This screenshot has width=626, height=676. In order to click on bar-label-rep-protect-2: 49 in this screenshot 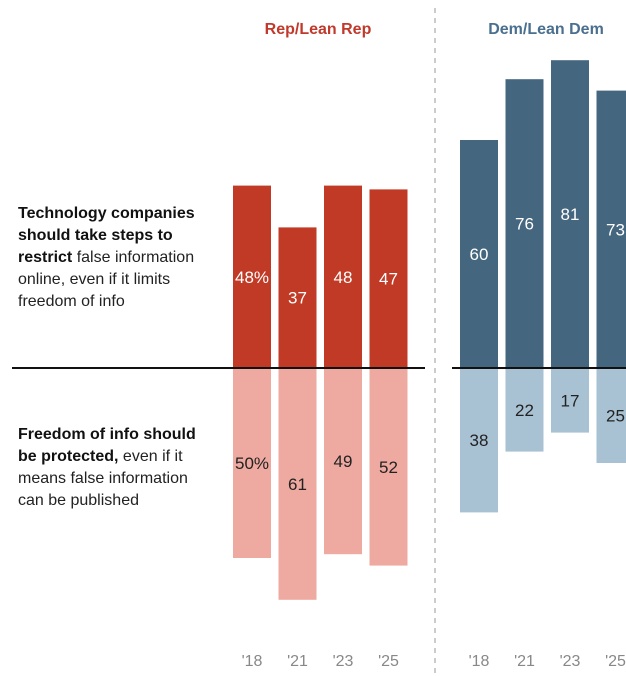, I will do `click(343, 461)`.